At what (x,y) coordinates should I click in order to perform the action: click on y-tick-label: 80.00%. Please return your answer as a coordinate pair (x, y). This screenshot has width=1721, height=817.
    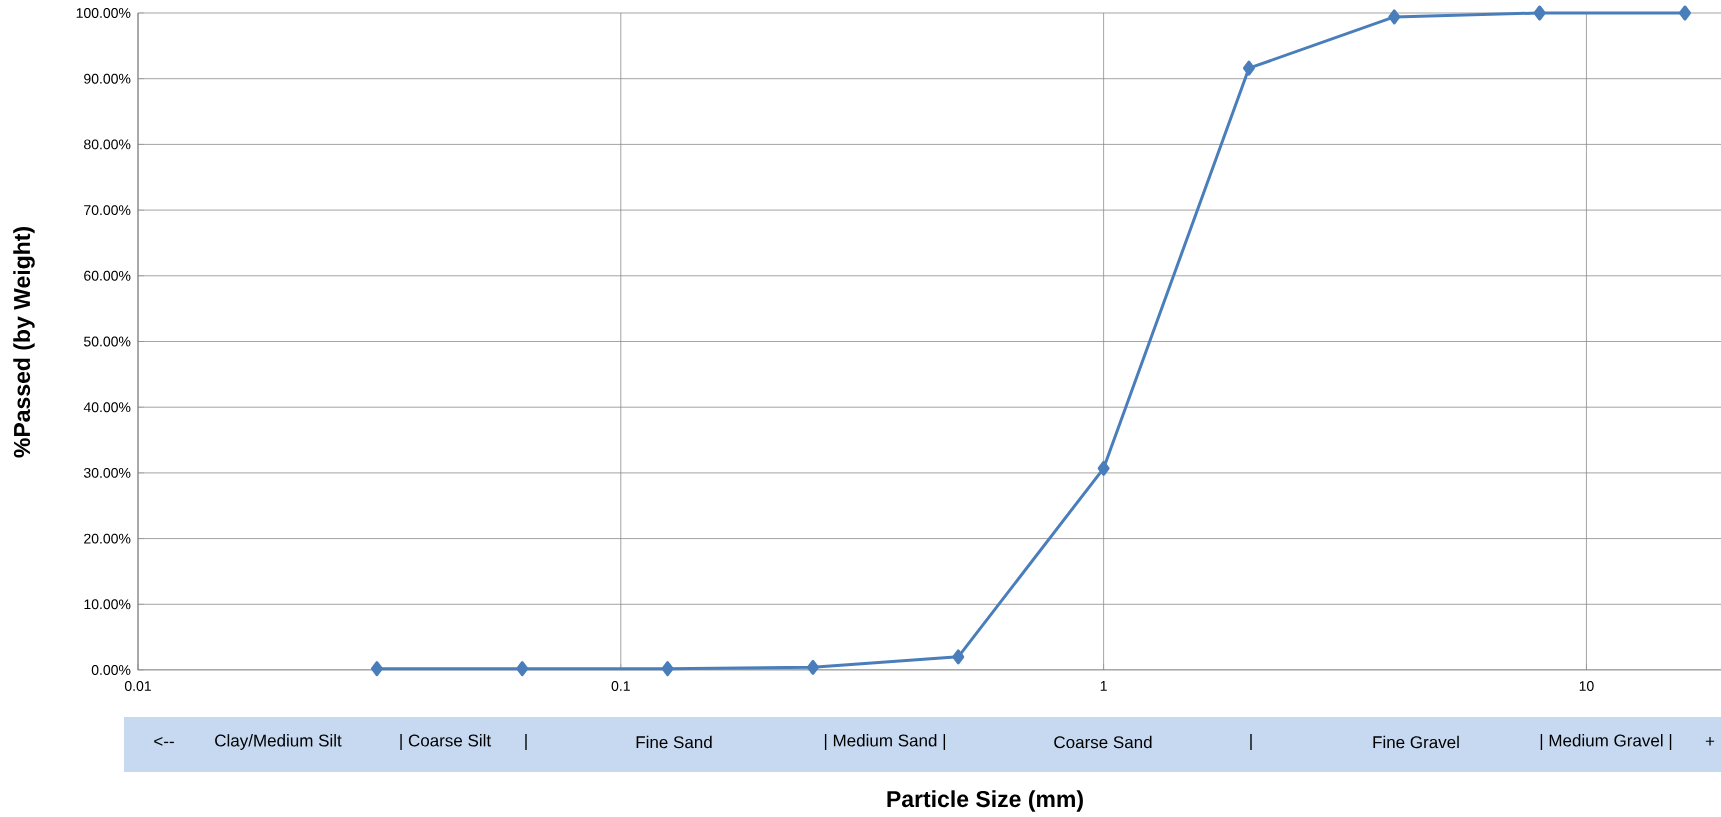
    Looking at the image, I should click on (107, 144).